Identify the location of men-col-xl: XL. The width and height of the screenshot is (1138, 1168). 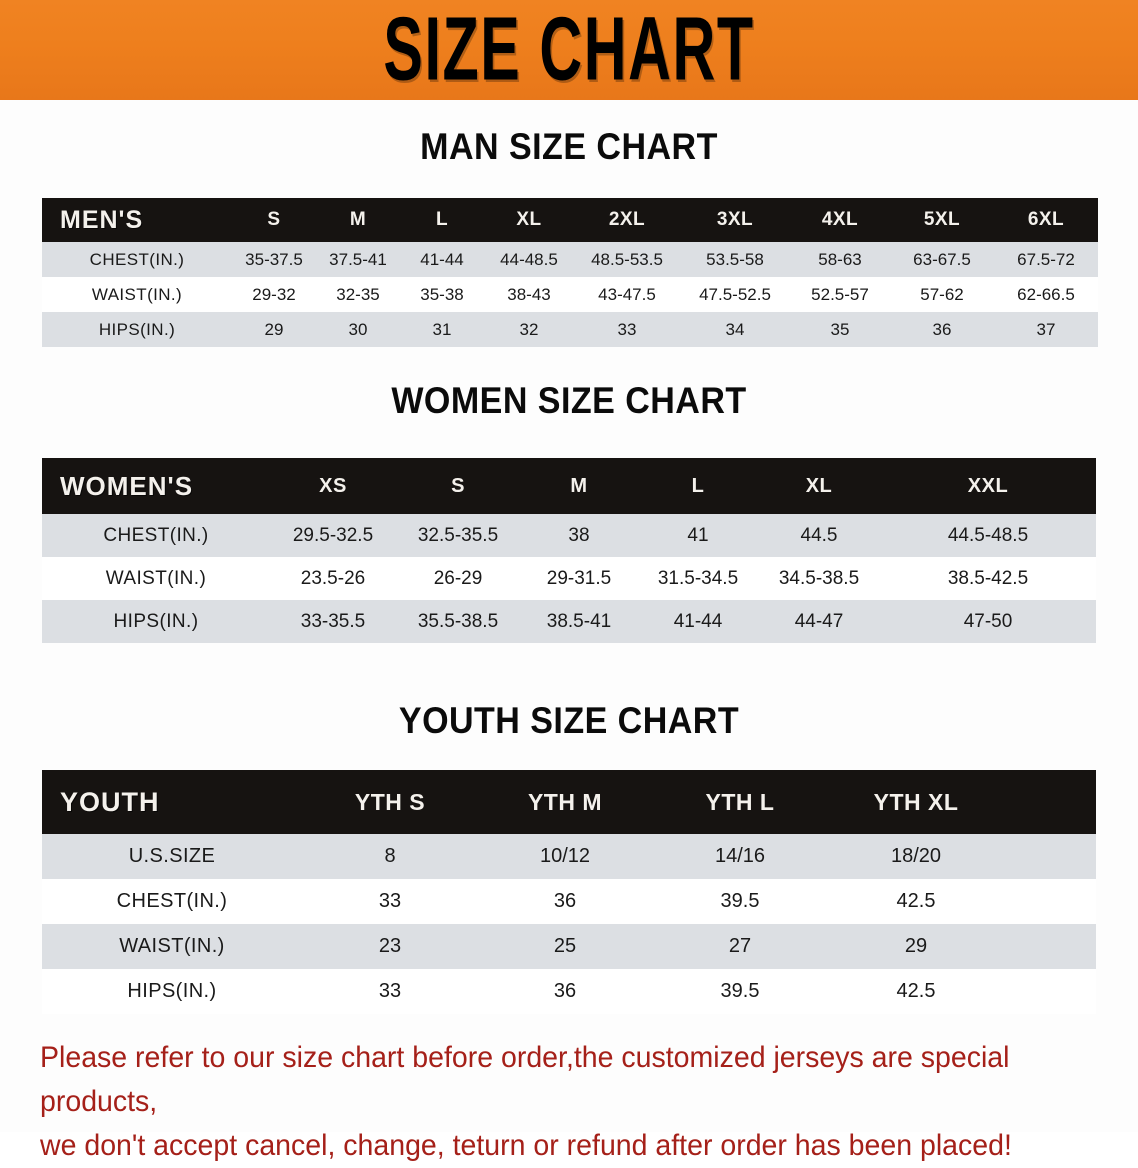
(529, 220).